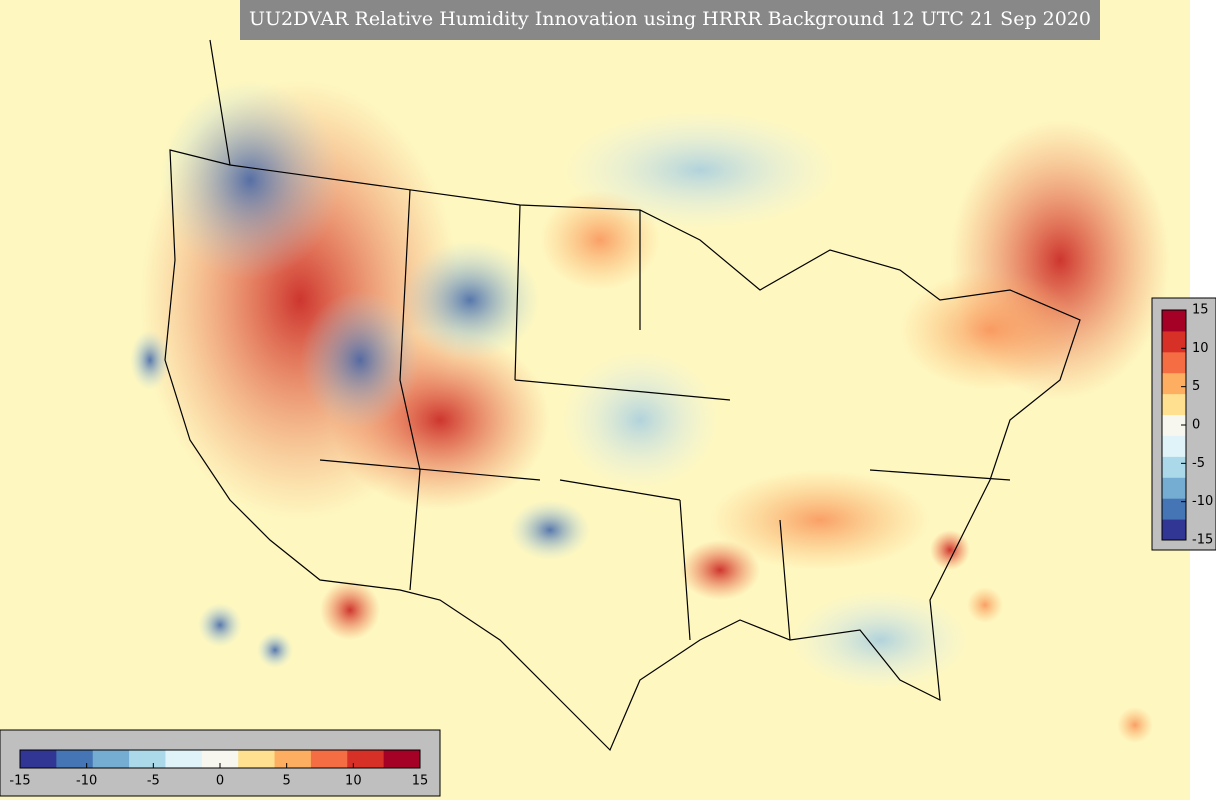  I want to click on colorbar-horizontal: -15 -10 -5 0 5 10 15, so click(220, 763).